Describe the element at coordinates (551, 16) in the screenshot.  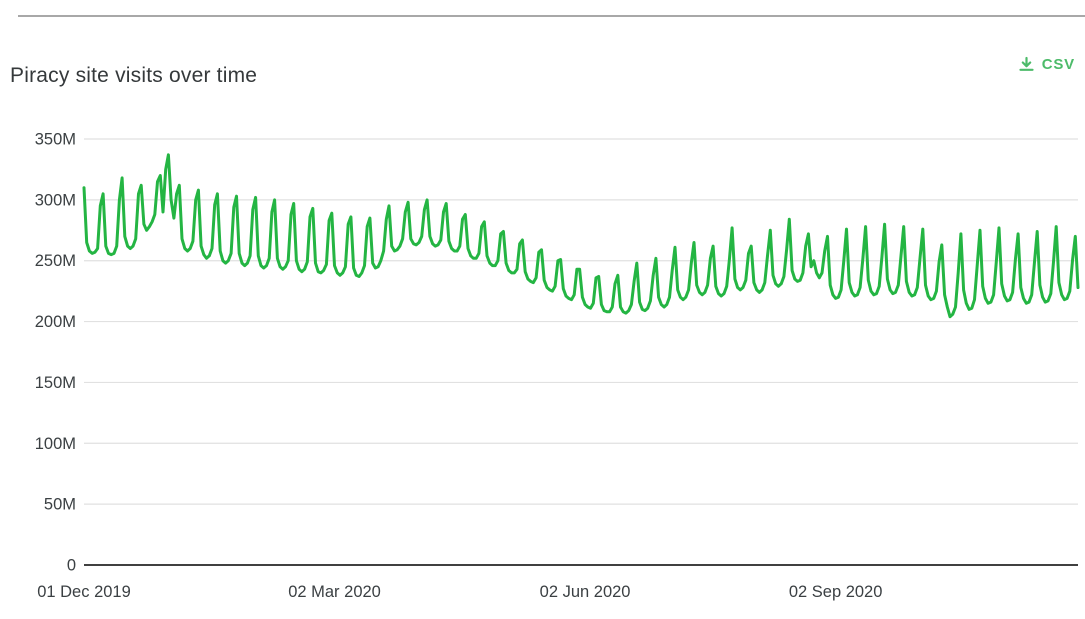
I see `top-divider` at that location.